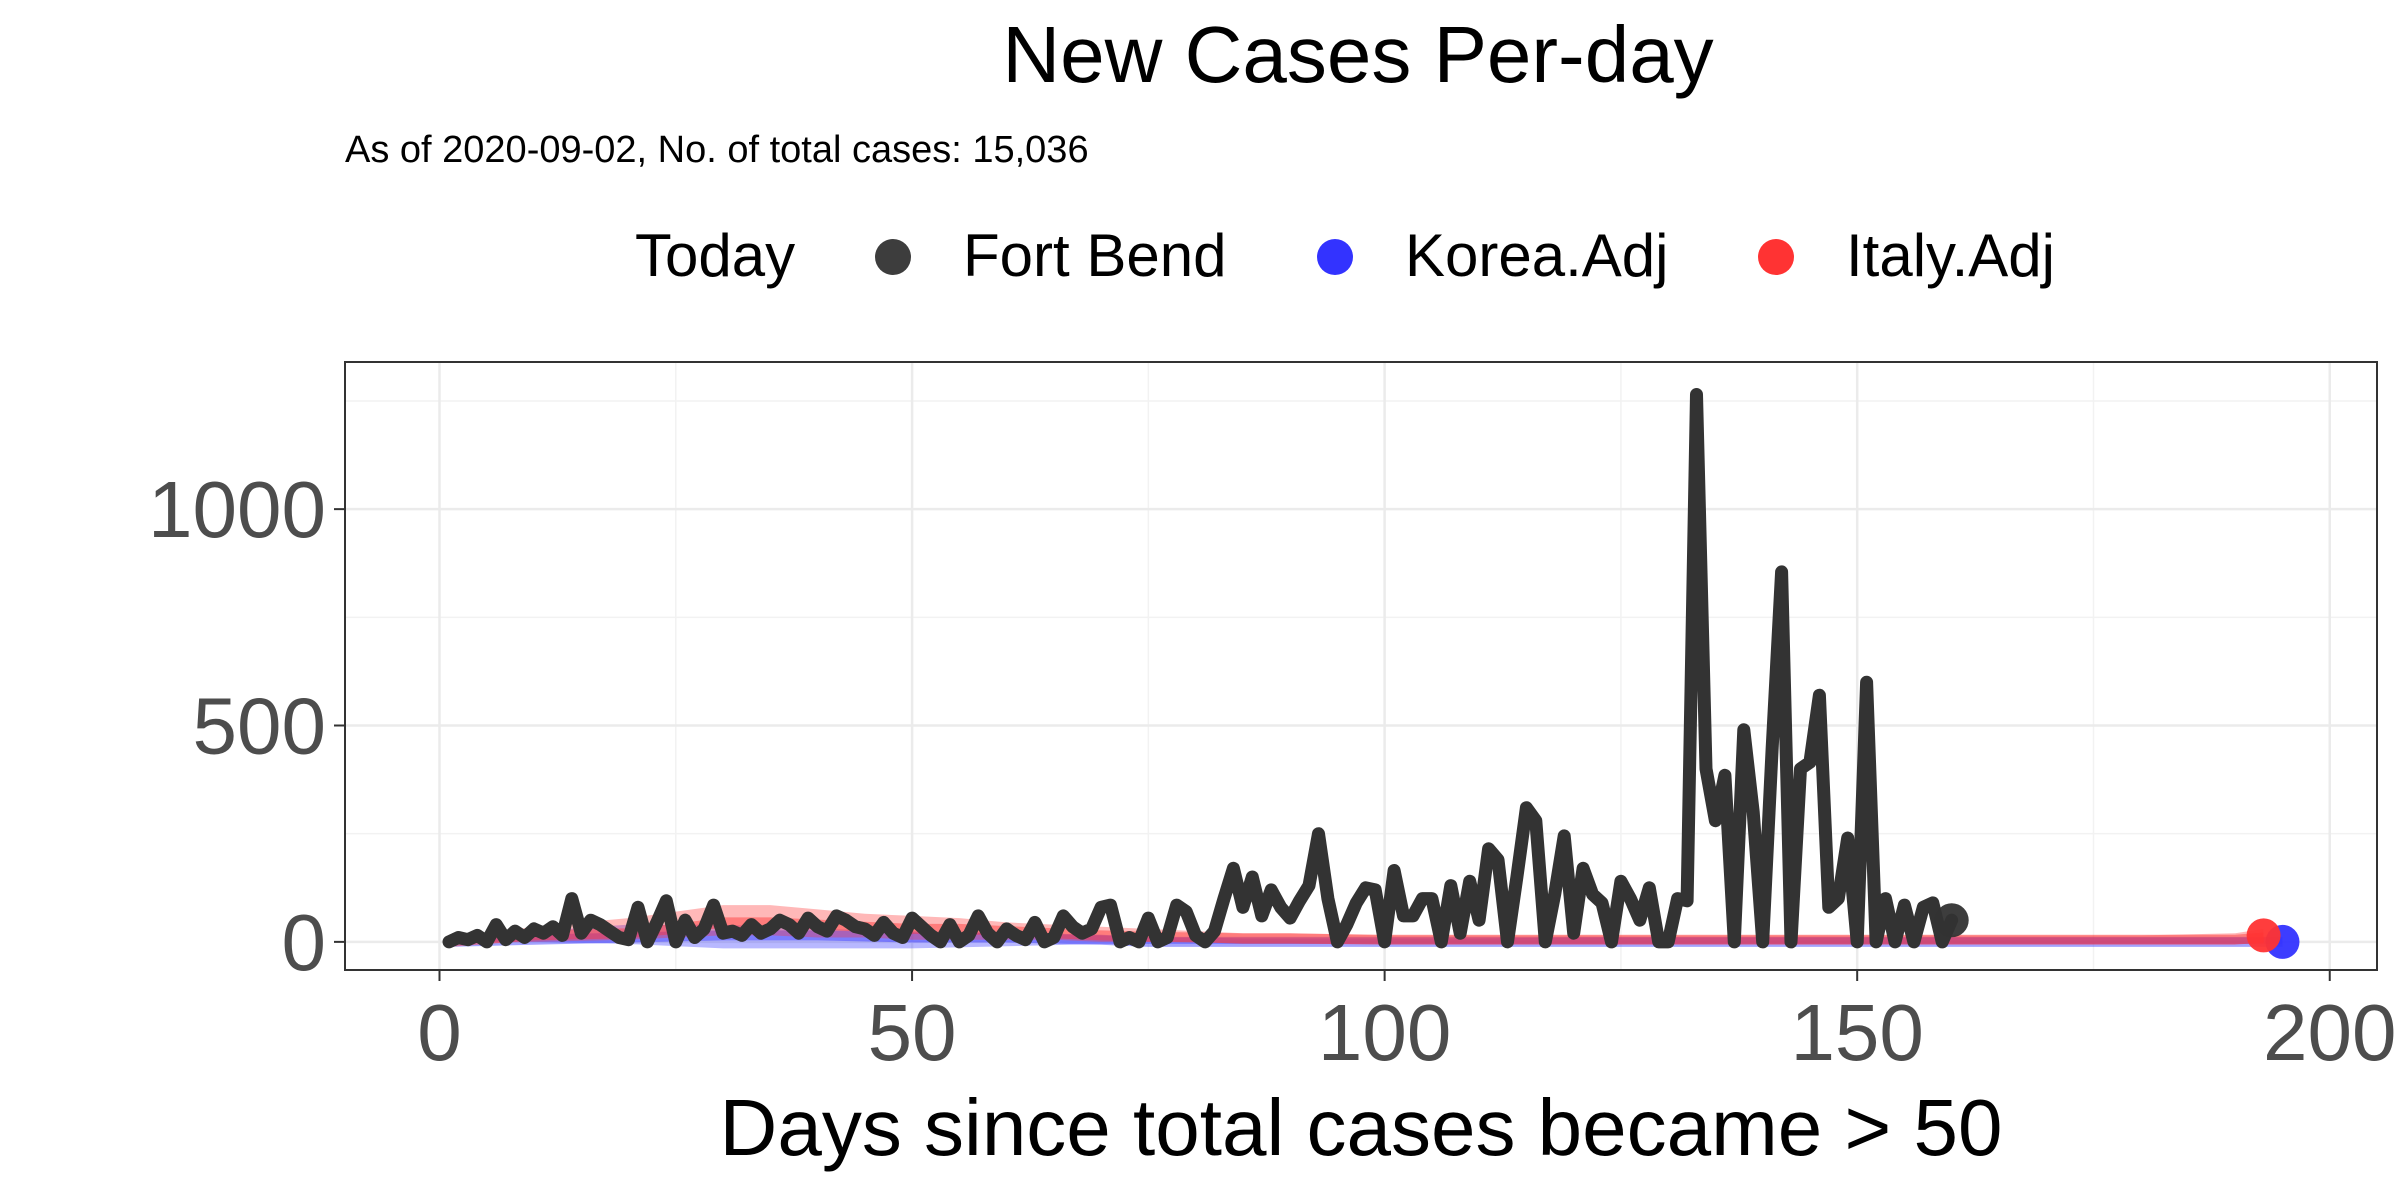  What do you see at coordinates (304, 942) in the screenshot?
I see `y-tick-label: 0` at bounding box center [304, 942].